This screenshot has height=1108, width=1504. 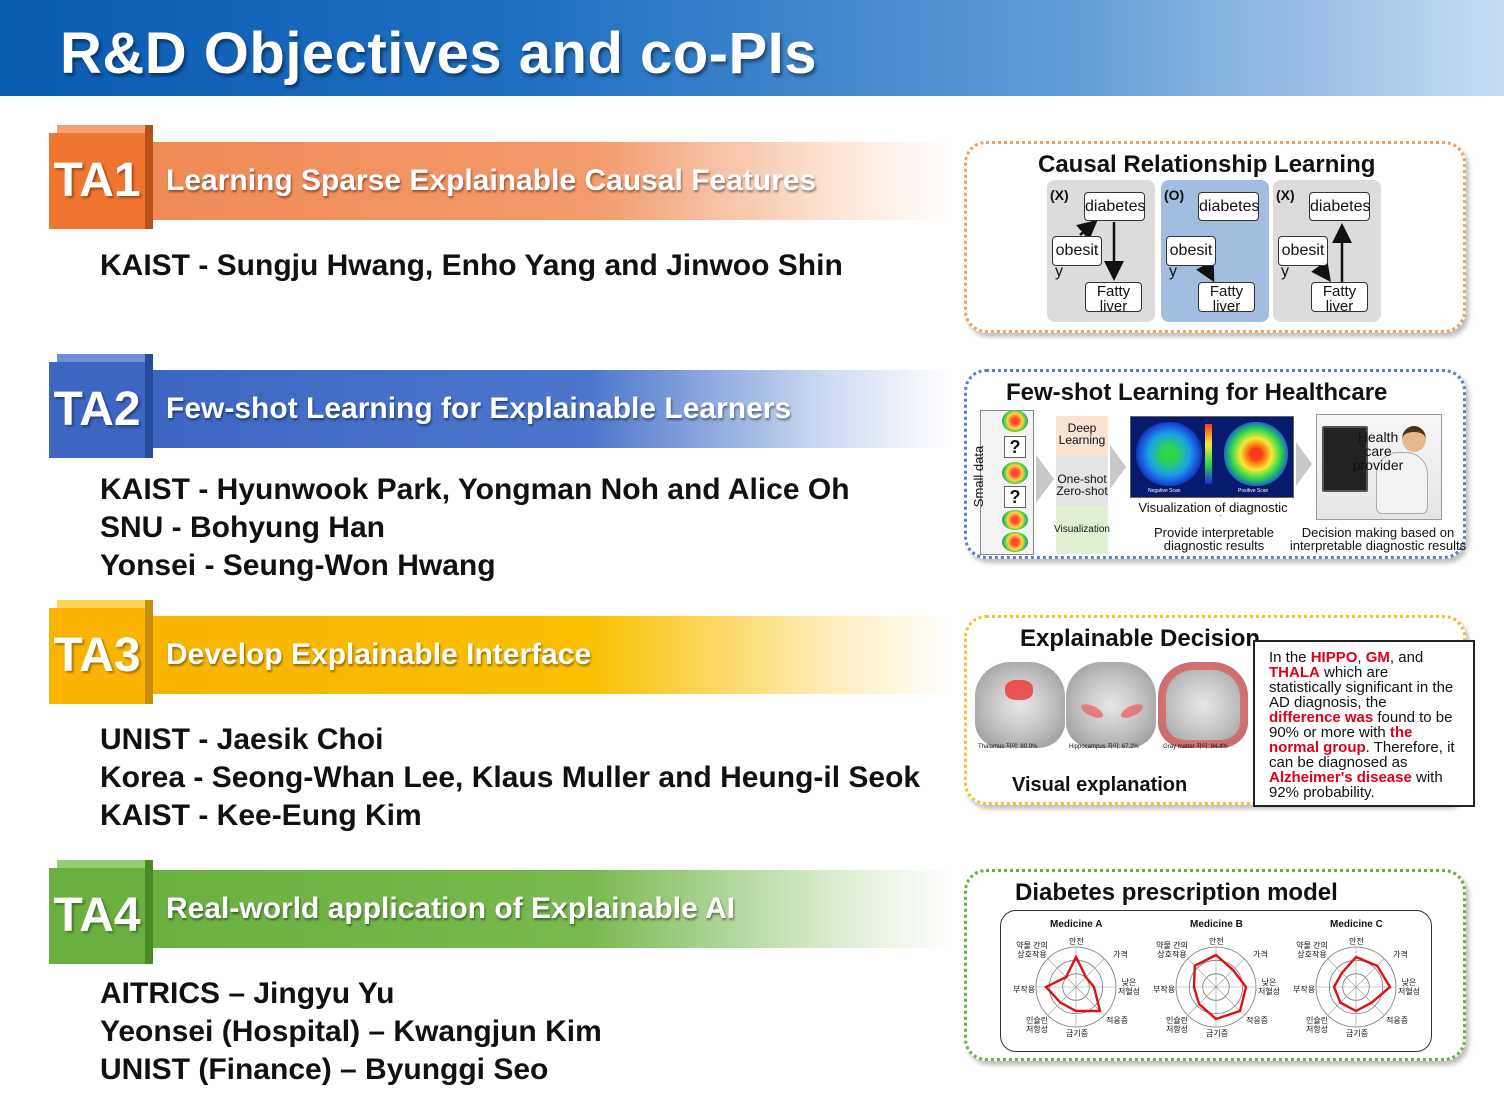 I want to click on radar-b-axis-insulin: 인슐린 저항성, so click(x=1177, y=1025).